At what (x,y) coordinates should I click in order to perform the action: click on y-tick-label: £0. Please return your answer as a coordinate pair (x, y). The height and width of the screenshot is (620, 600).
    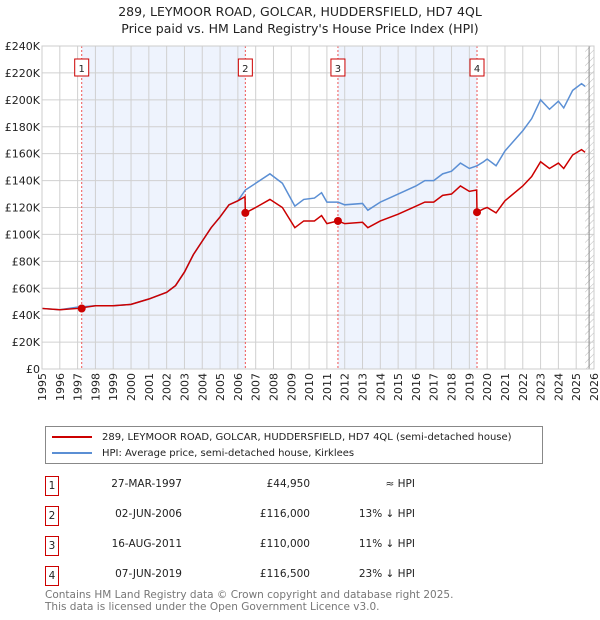
    Looking at the image, I should click on (33, 369).